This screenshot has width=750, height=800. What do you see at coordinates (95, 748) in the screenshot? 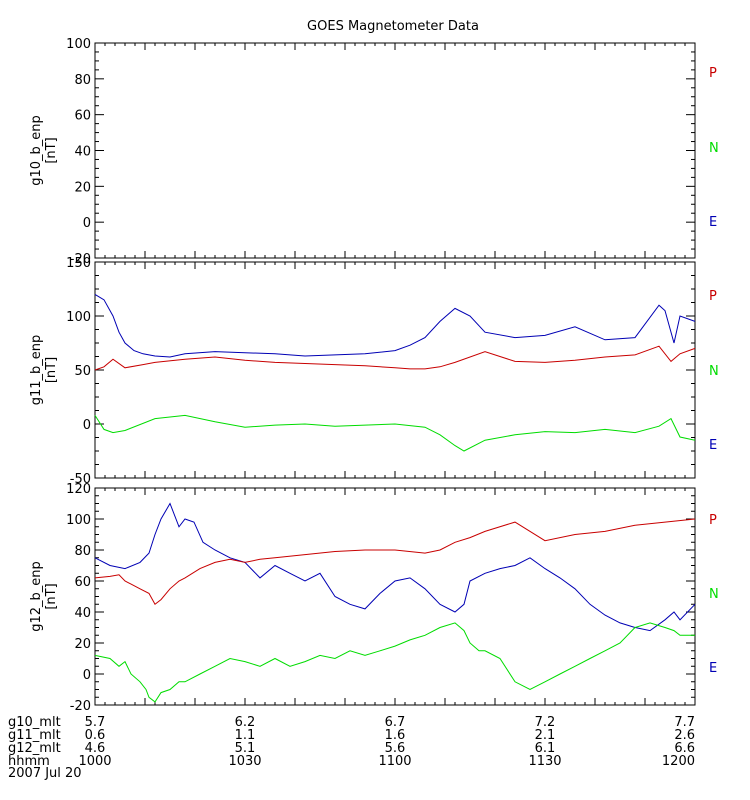
I see `row-value: 4.6` at bounding box center [95, 748].